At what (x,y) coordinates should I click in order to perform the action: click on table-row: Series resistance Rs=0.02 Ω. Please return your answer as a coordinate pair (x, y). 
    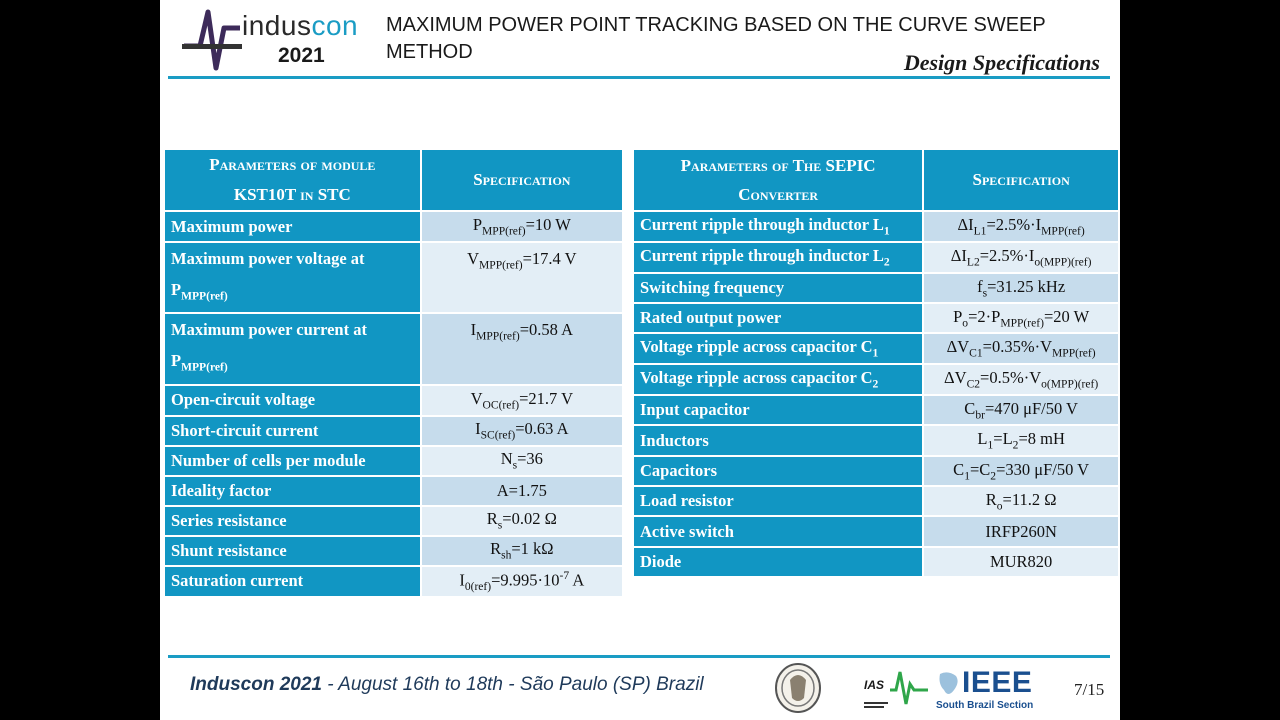
    Looking at the image, I should click on (394, 520).